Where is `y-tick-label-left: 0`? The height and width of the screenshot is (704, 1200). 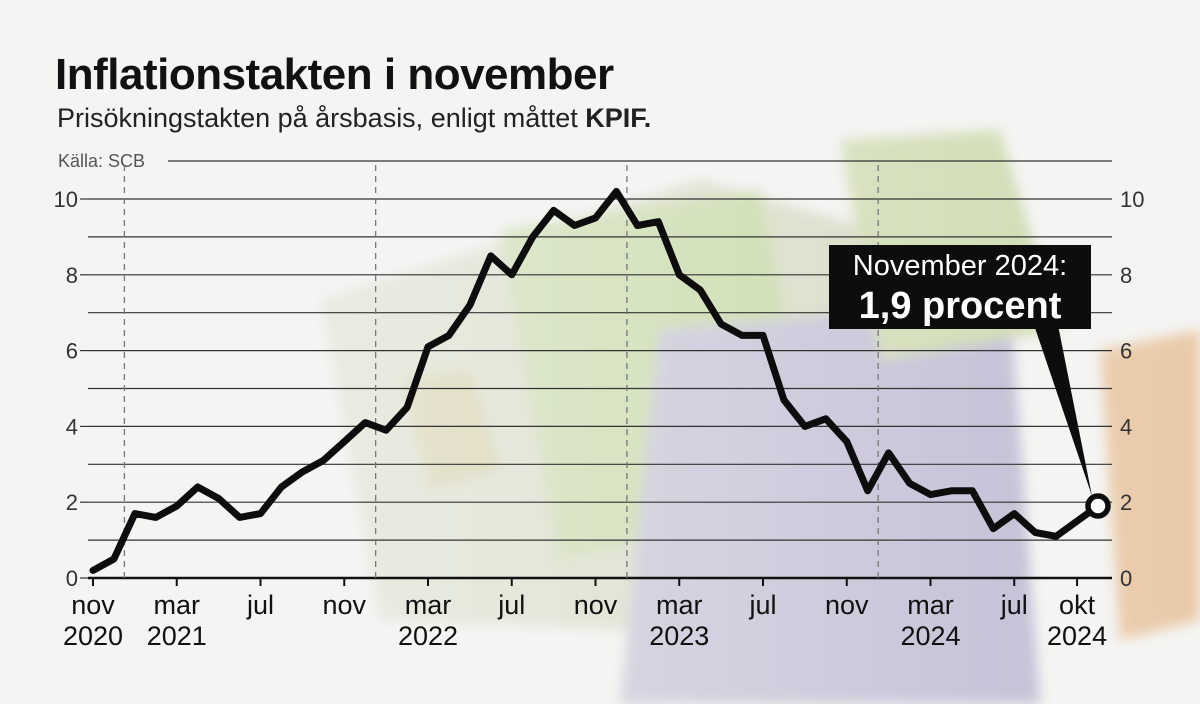 y-tick-label-left: 0 is located at coordinates (72, 578).